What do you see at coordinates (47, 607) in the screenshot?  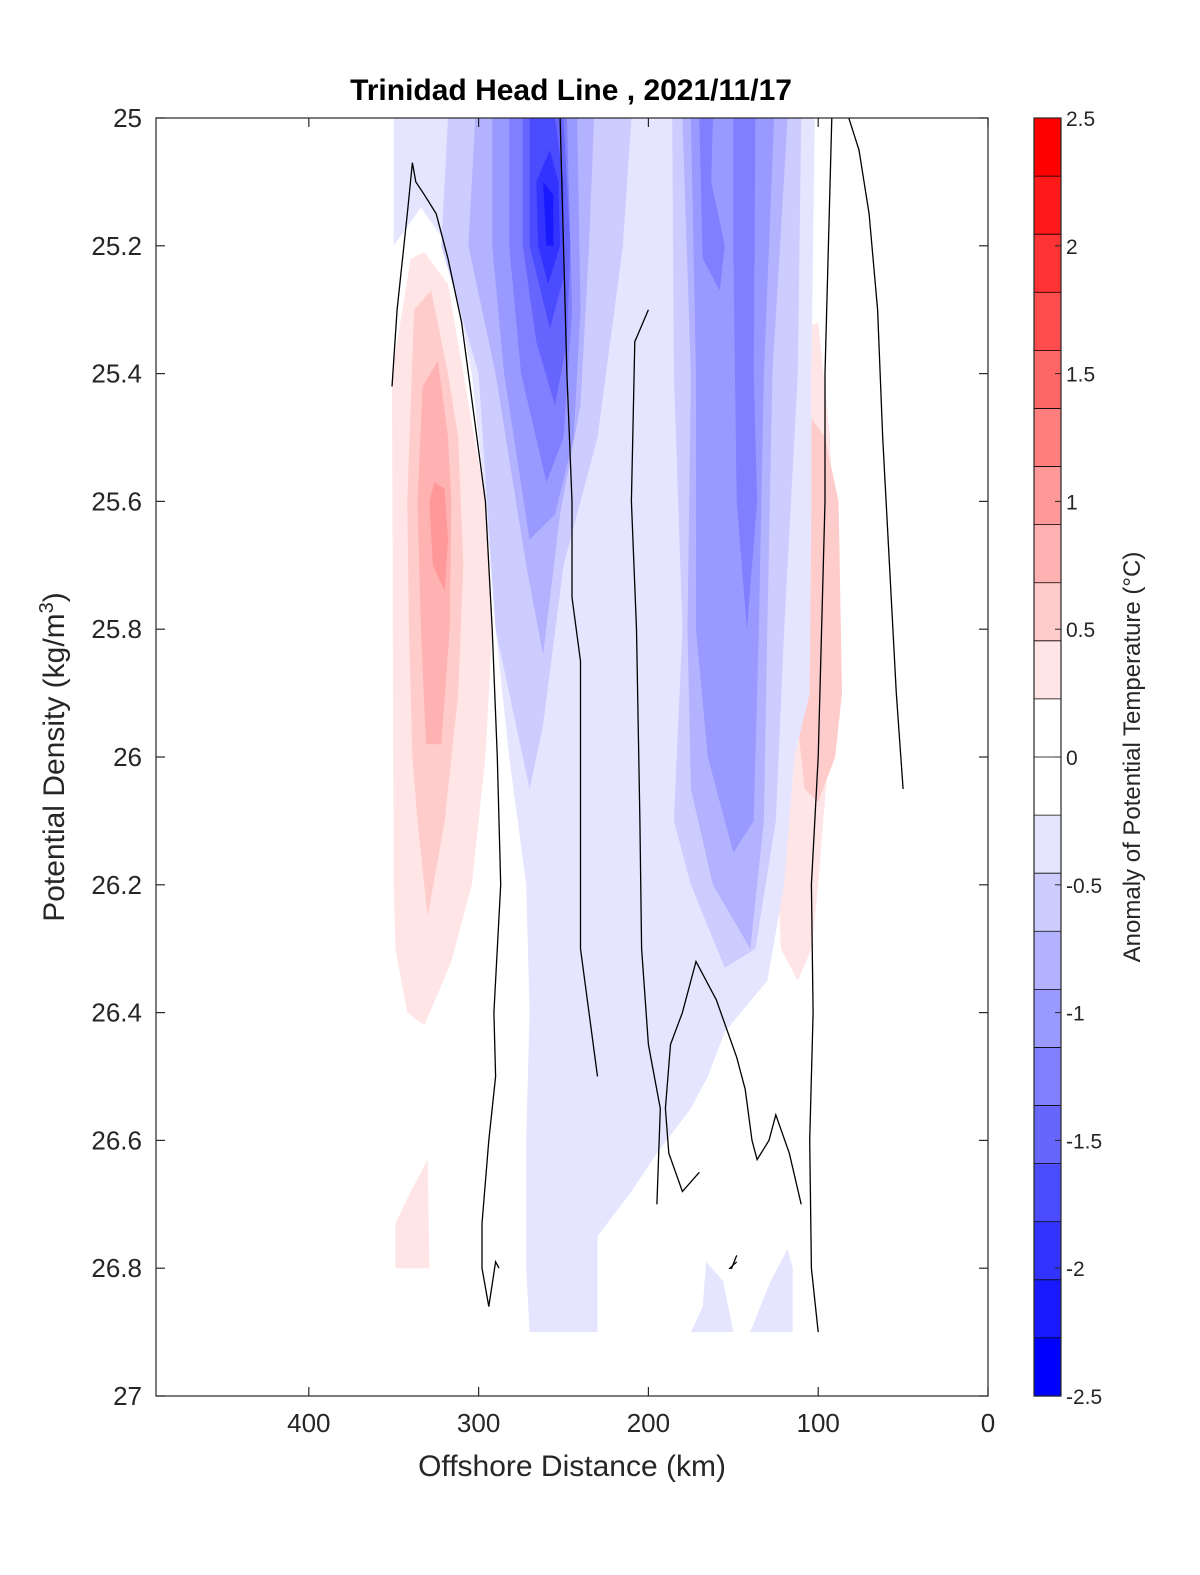 I see `unit-superscript: 3` at bounding box center [47, 607].